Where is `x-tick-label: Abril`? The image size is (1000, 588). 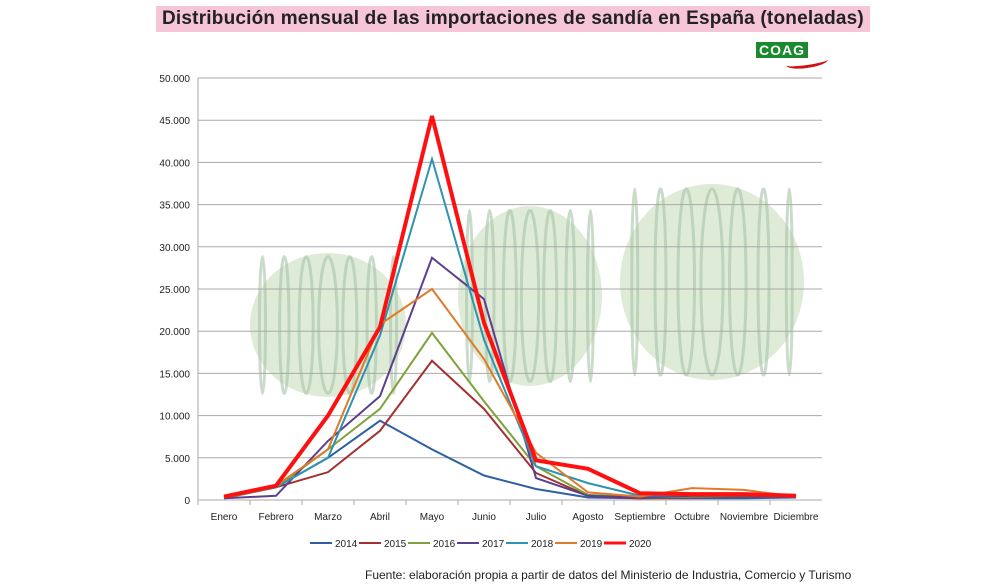
x-tick-label: Abril is located at coordinates (380, 517).